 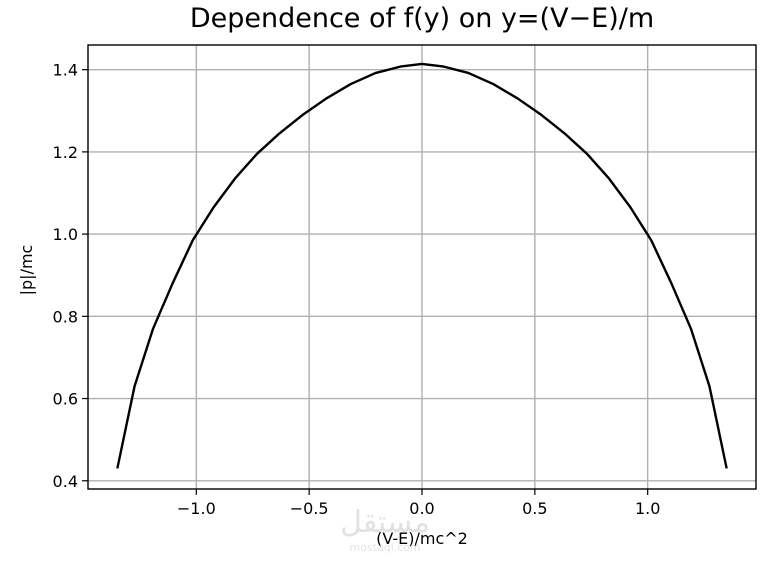 What do you see at coordinates (385, 522) in the screenshot?
I see `watermark-text: مستقل` at bounding box center [385, 522].